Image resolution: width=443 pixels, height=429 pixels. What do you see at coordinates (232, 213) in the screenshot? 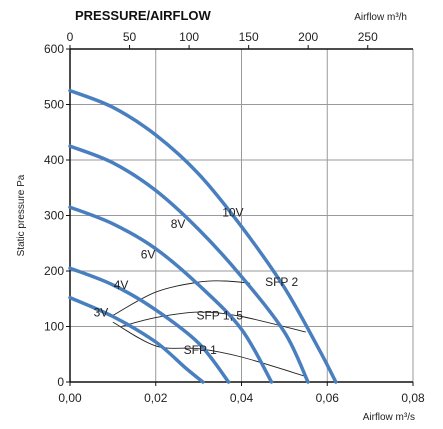
I see `curve-label: 10V` at bounding box center [232, 213].